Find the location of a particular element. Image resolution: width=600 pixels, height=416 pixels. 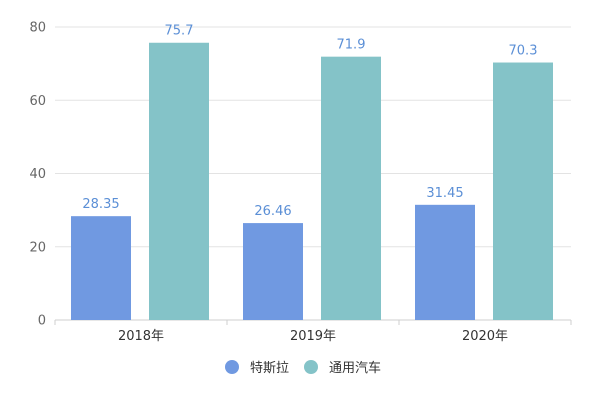

y-tick-label: 60 is located at coordinates (37, 101).